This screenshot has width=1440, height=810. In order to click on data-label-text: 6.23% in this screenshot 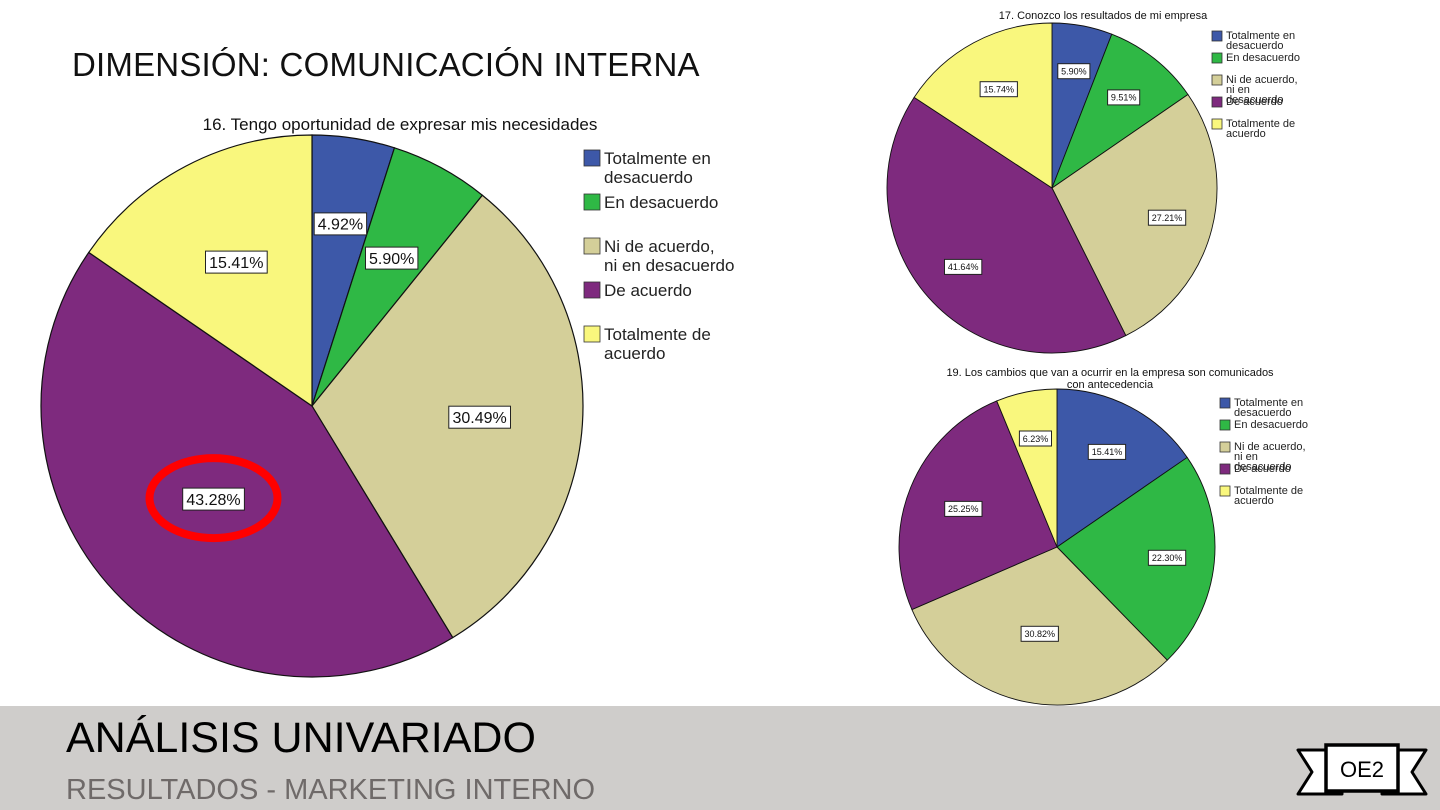, I will do `click(1036, 439)`.